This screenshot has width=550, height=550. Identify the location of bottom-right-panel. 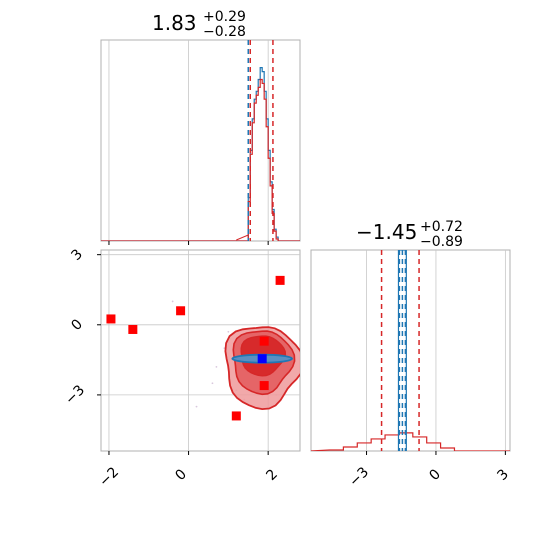
(410, 350).